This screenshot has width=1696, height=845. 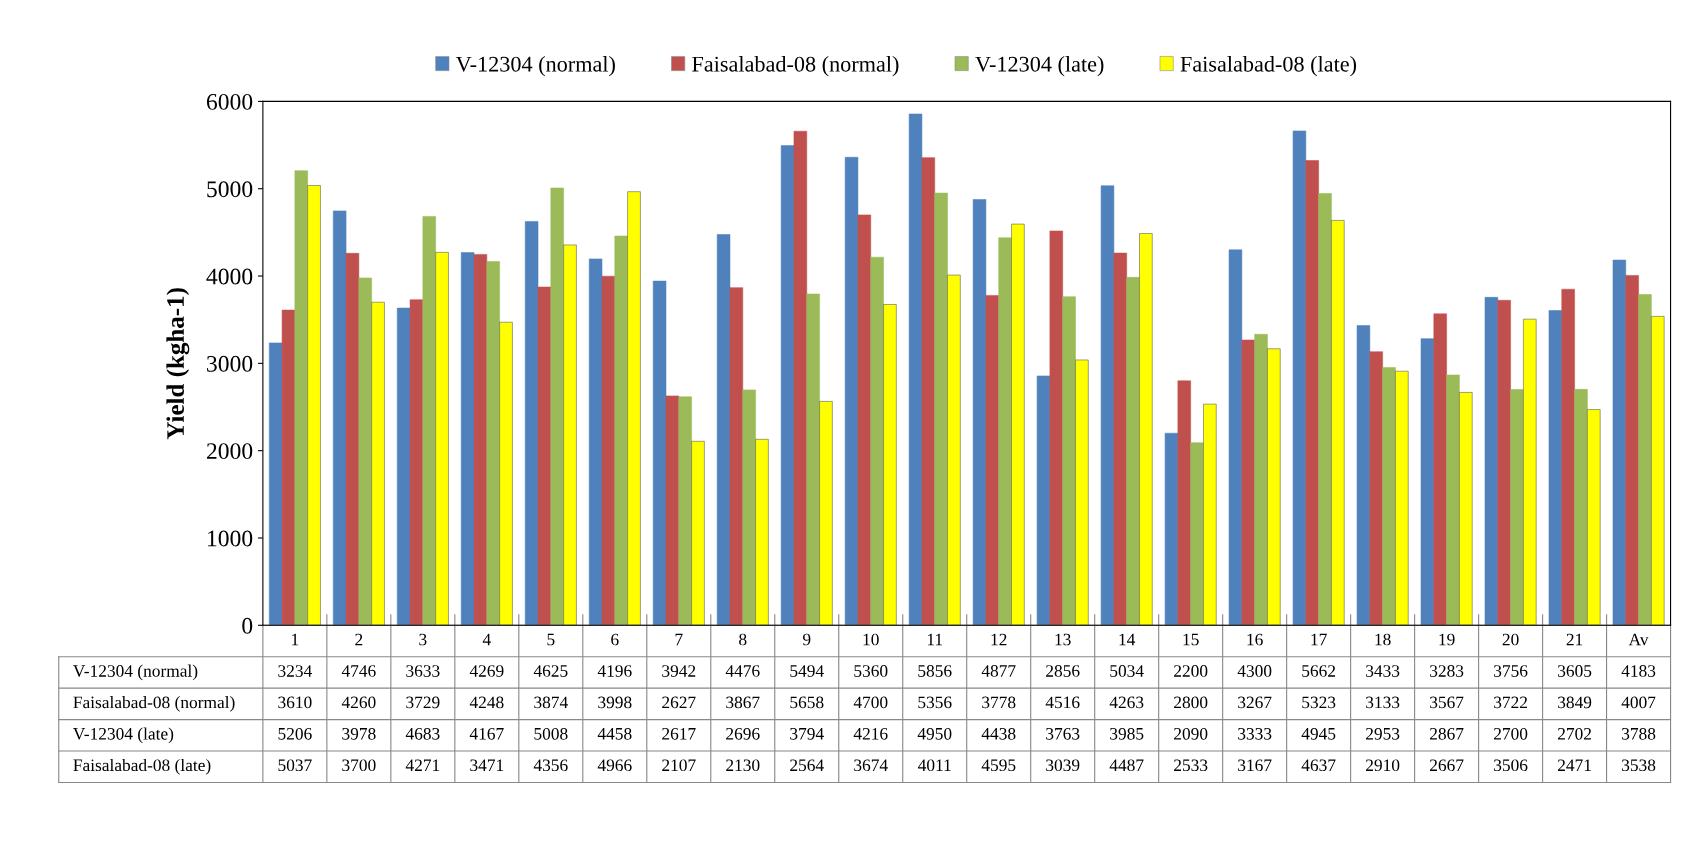 I want to click on text: Faisalabad-08 (normal), so click(x=154, y=704).